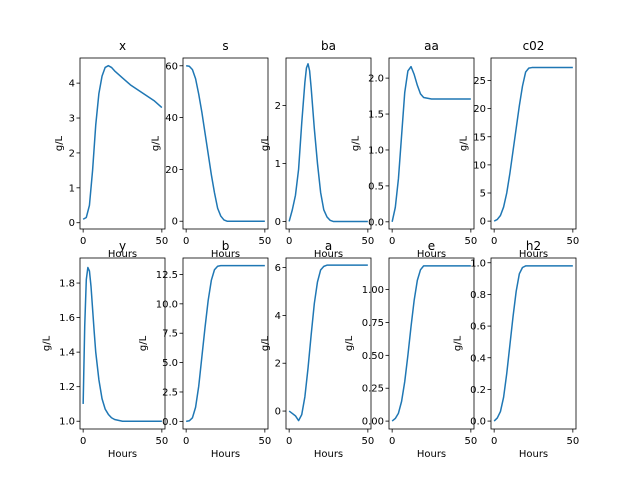 Image resolution: width=640 pixels, height=480 pixels. Describe the element at coordinates (171, 118) in the screenshot. I see `y-tick-label: 40` at that location.